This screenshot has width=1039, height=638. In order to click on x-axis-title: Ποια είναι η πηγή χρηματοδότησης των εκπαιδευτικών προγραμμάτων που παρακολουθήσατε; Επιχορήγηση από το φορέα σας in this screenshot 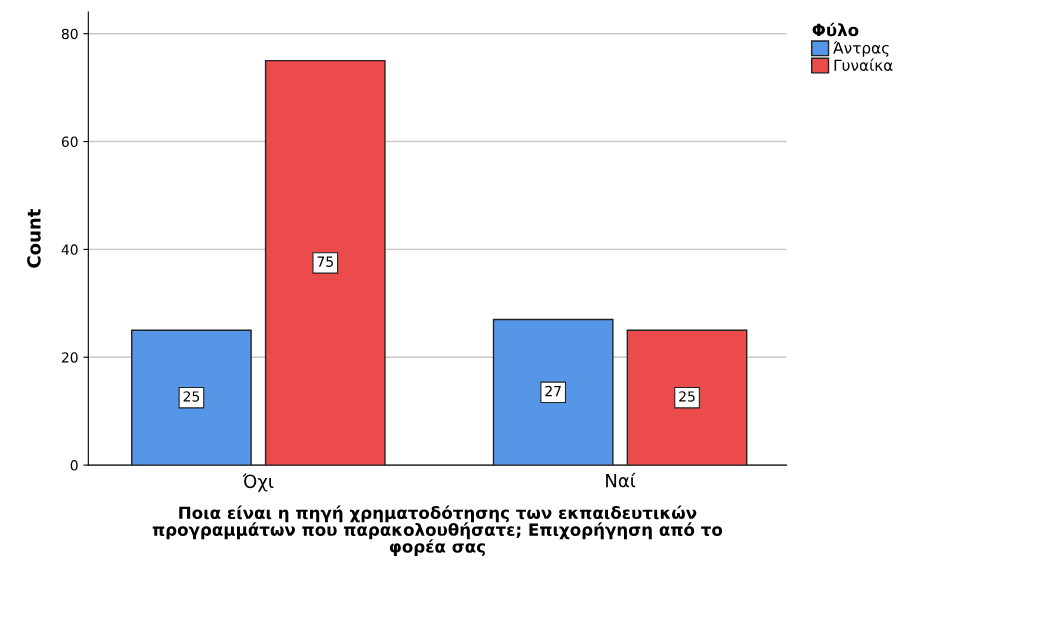, I will do `click(437, 530)`.